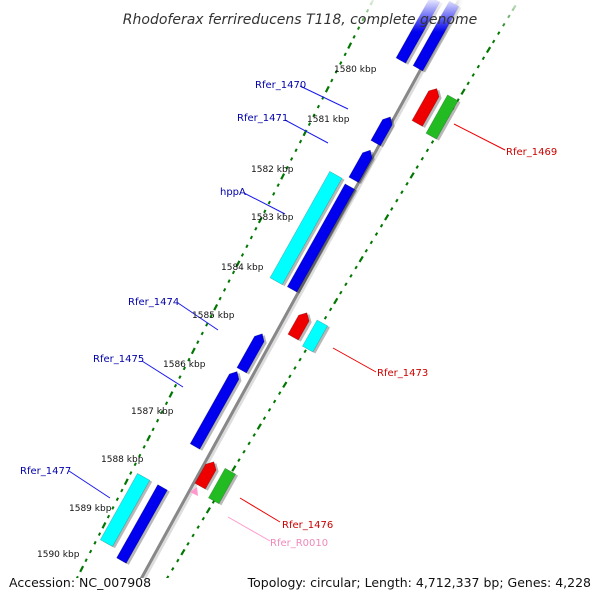 The width and height of the screenshot is (600, 600). I want to click on gene-label-rfer-1471: Rfer_1471, so click(262, 118).